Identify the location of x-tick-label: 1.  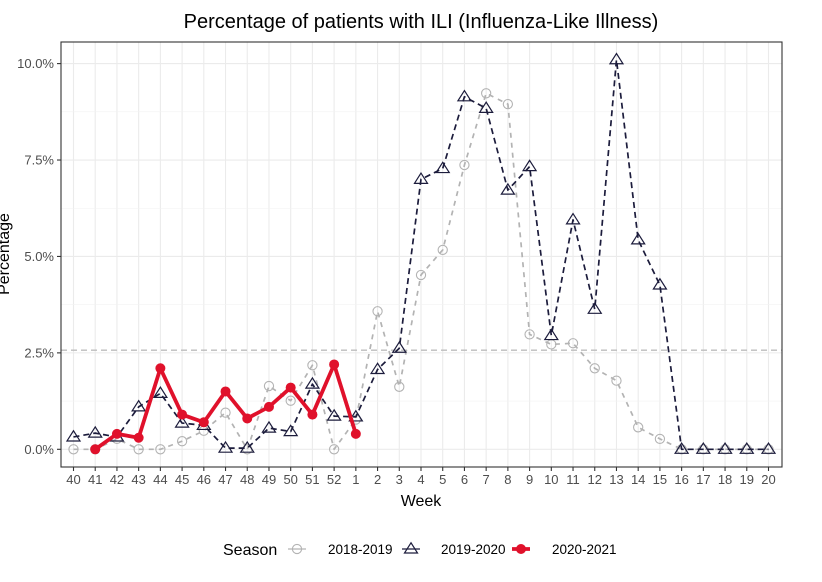
(355, 479).